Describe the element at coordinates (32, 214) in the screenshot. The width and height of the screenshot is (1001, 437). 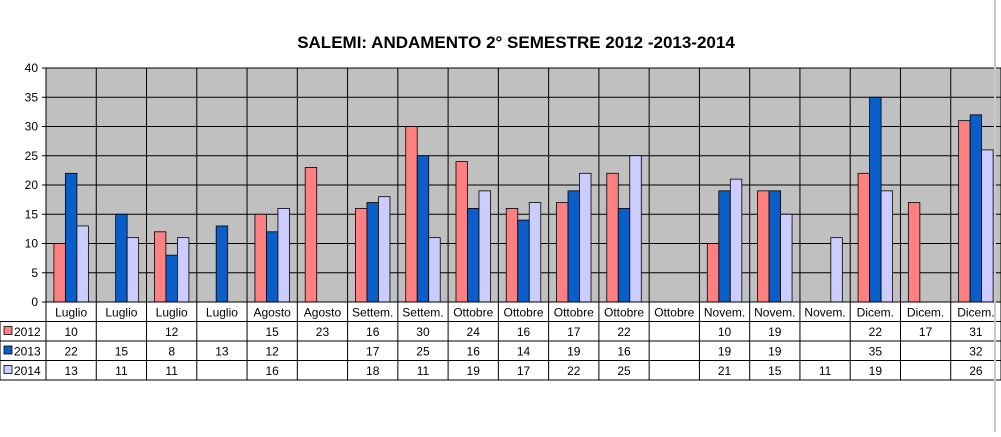
I see `y-tick-label: 15` at that location.